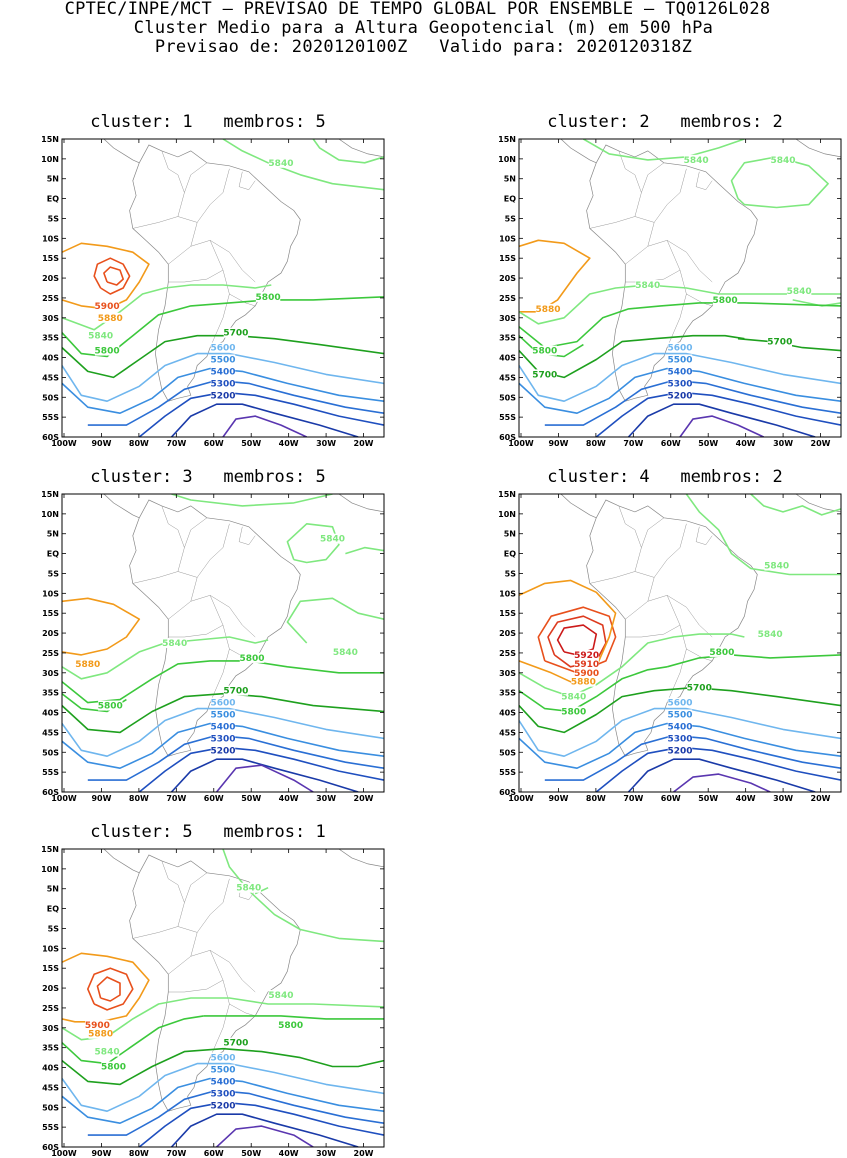  What do you see at coordinates (665, 122) in the screenshot?
I see `panel-title: cluster: 2 membros: 2` at bounding box center [665, 122].